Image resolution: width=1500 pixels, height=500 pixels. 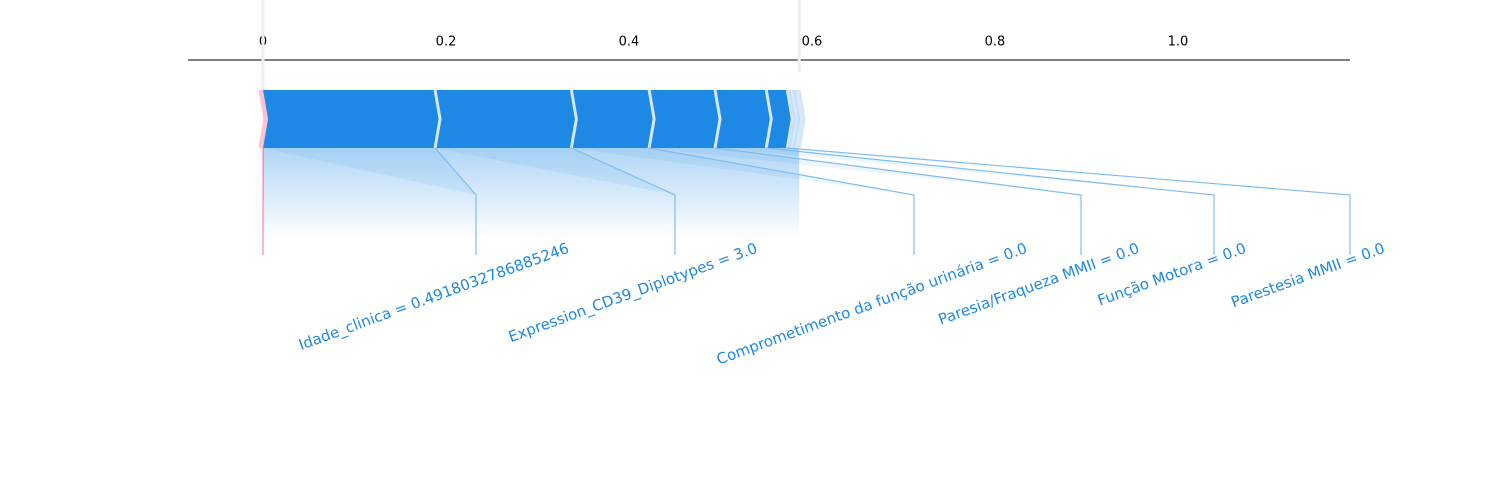 I want to click on x-tick-label: 0.6, so click(x=812, y=42).